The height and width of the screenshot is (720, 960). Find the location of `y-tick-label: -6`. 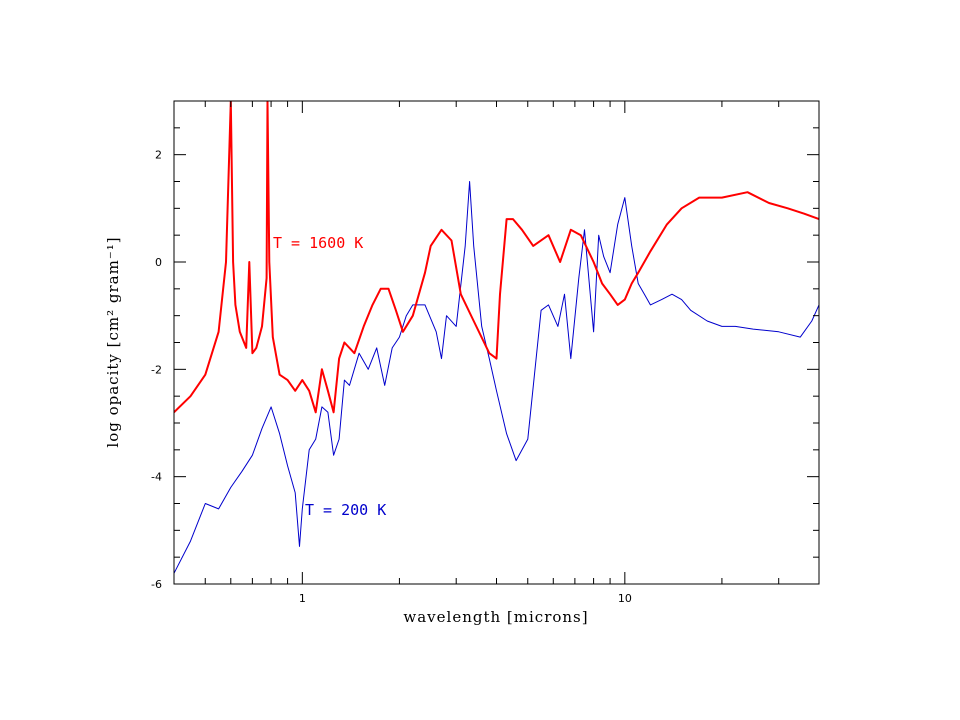

y-tick-label: -6 is located at coordinates (156, 584).